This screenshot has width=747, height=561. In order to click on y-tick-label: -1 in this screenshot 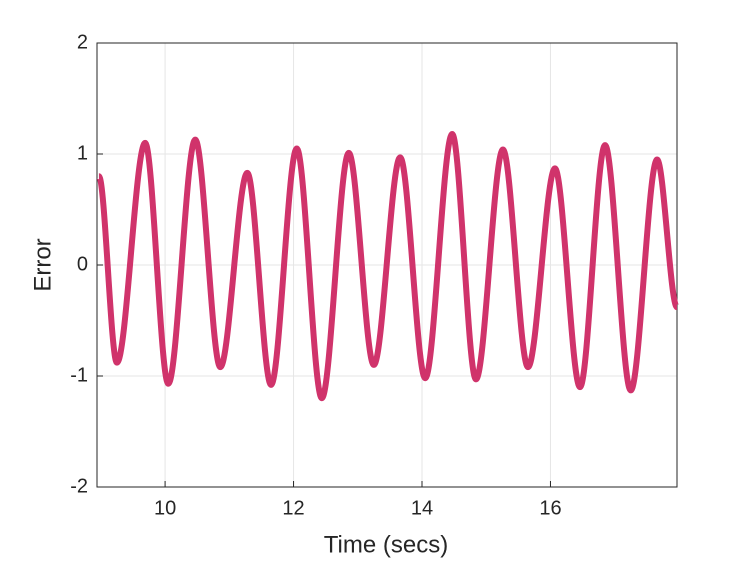, I will do `click(79, 375)`.